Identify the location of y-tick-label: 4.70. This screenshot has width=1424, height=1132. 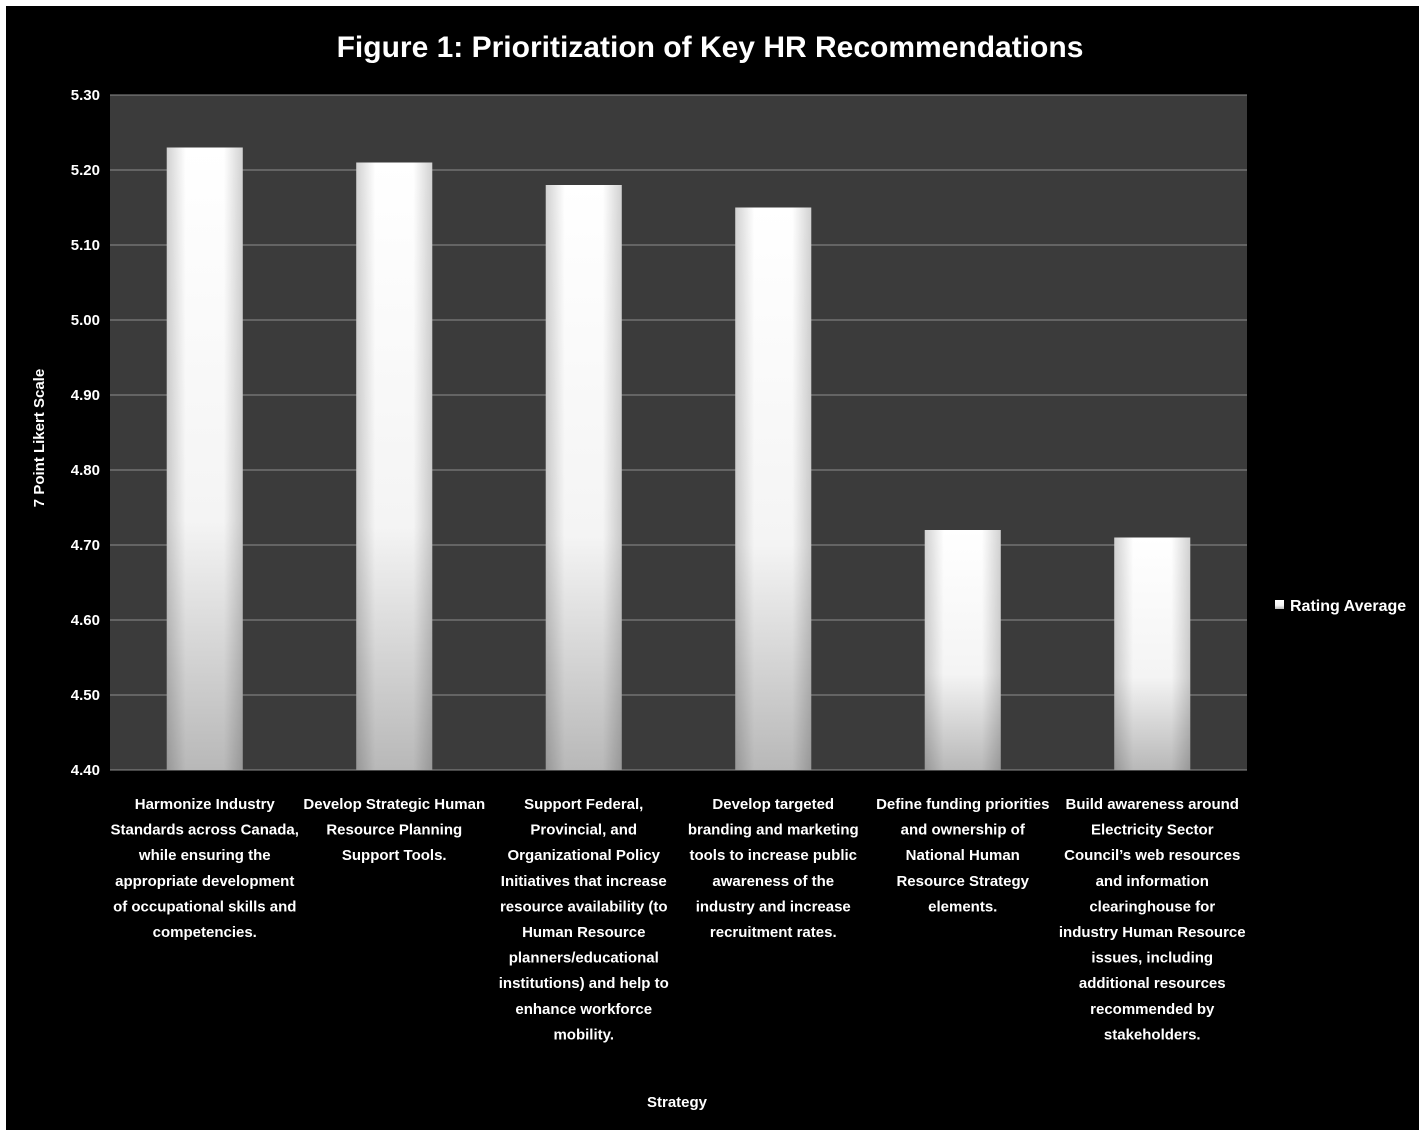
(85, 545).